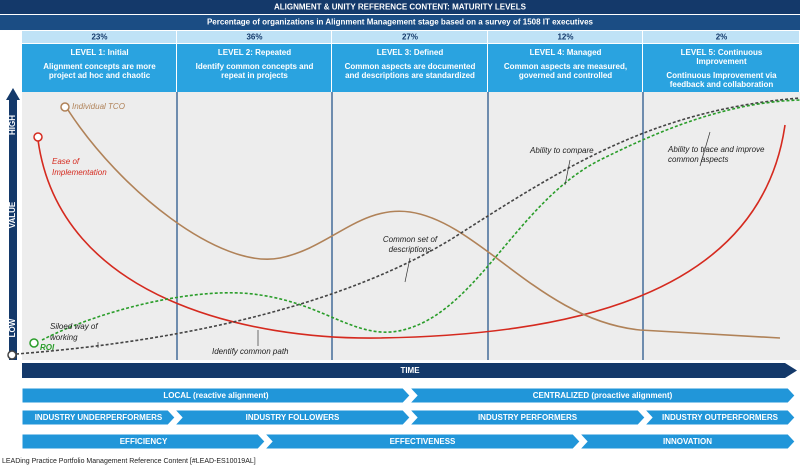 The width and height of the screenshot is (800, 472). What do you see at coordinates (721, 75) in the screenshot?
I see `level-description: Continuous Improvement via` at bounding box center [721, 75].